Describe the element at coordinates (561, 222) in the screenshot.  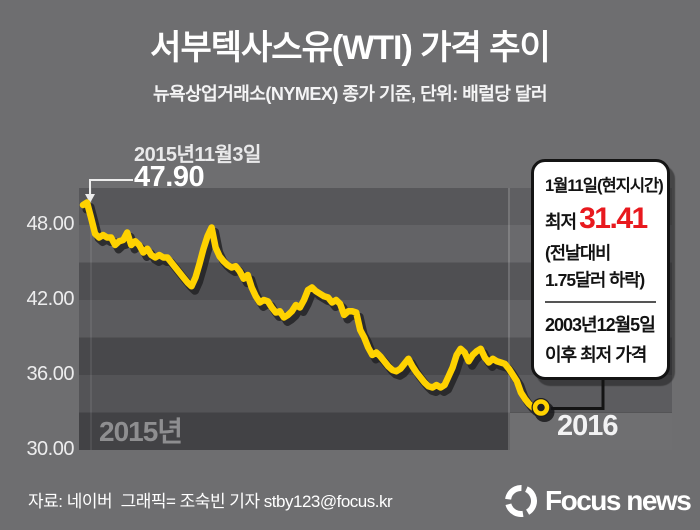
I see `callout-low-label: 최저` at that location.